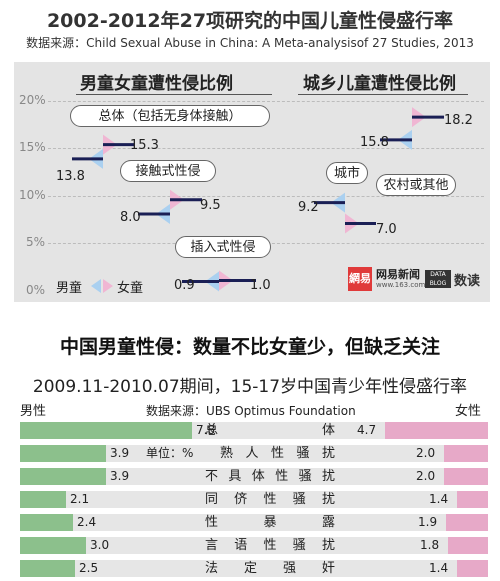 This screenshot has height=581, width=500. I want to click on group-label-overall: 总体（包括无身体接触）, so click(170, 116).